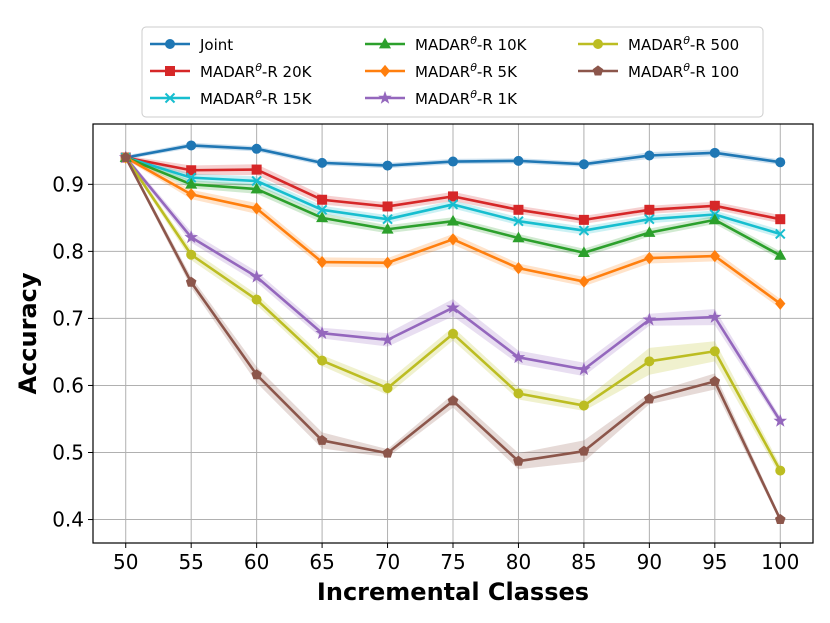 Image resolution: width=830 pixels, height=623 pixels. What do you see at coordinates (68, 251) in the screenshot?
I see `y-tick-label: 0.8` at bounding box center [68, 251].